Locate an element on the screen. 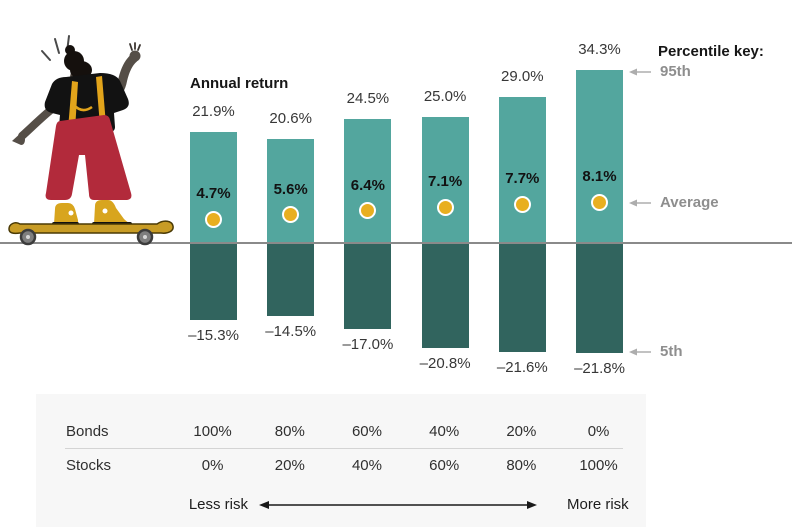  average-value-label: 5.6% is located at coordinates (290, 189).